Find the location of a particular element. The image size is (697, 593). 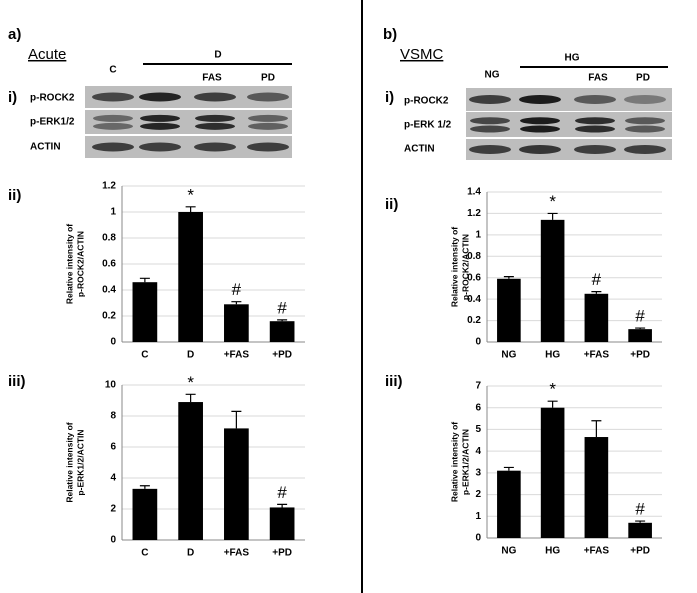

y-tick-label: 1 is located at coordinates (478, 234).